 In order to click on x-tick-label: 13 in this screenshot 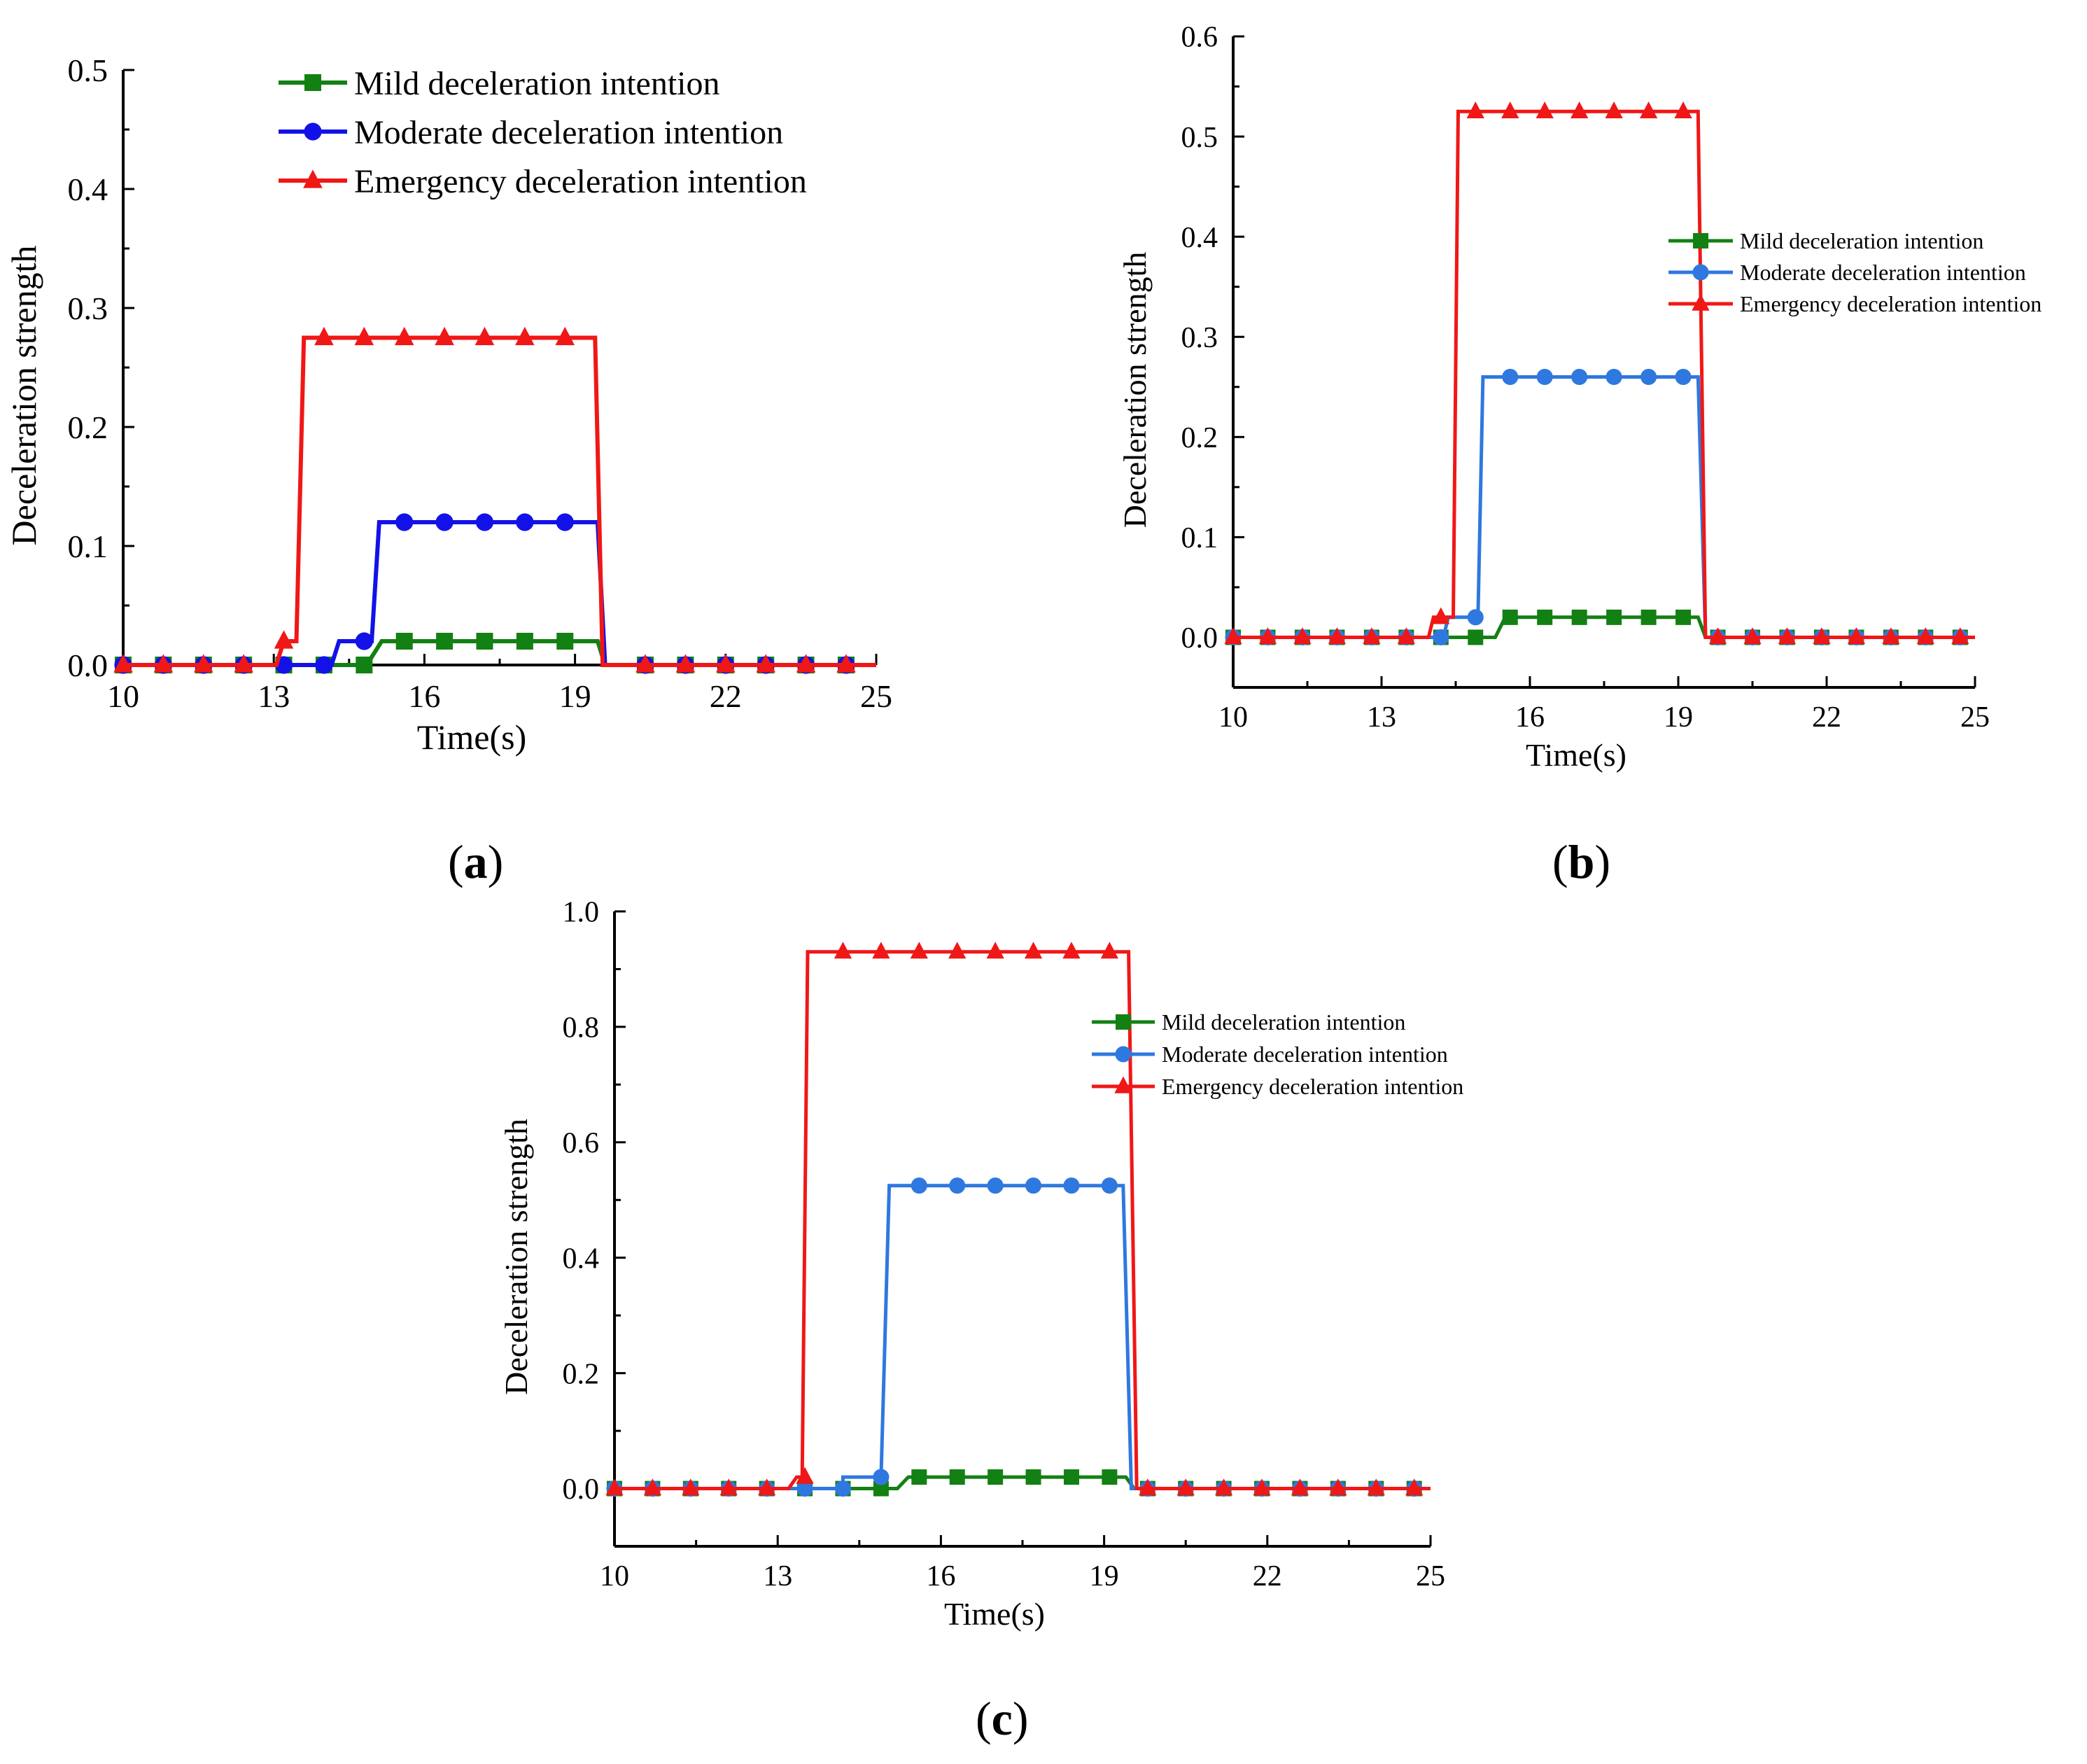, I will do `click(1381, 717)`.